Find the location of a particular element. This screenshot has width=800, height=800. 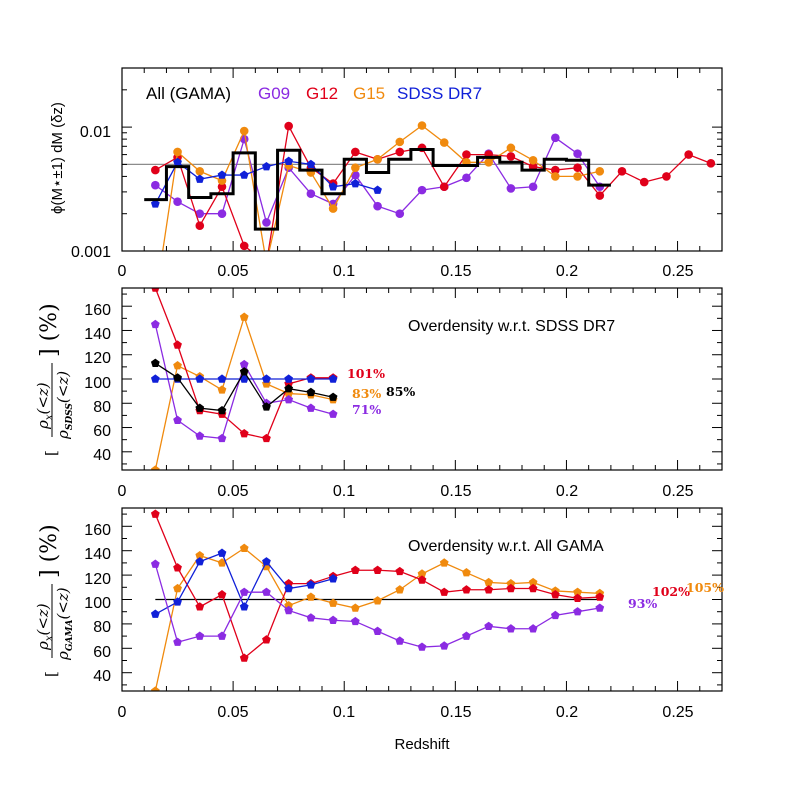

y-tick-label: 100 is located at coordinates (97, 383).